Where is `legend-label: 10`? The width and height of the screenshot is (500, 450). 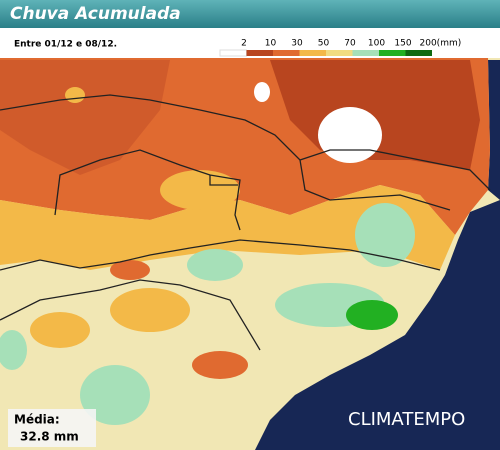
legend-label: 10 is located at coordinates (271, 44).